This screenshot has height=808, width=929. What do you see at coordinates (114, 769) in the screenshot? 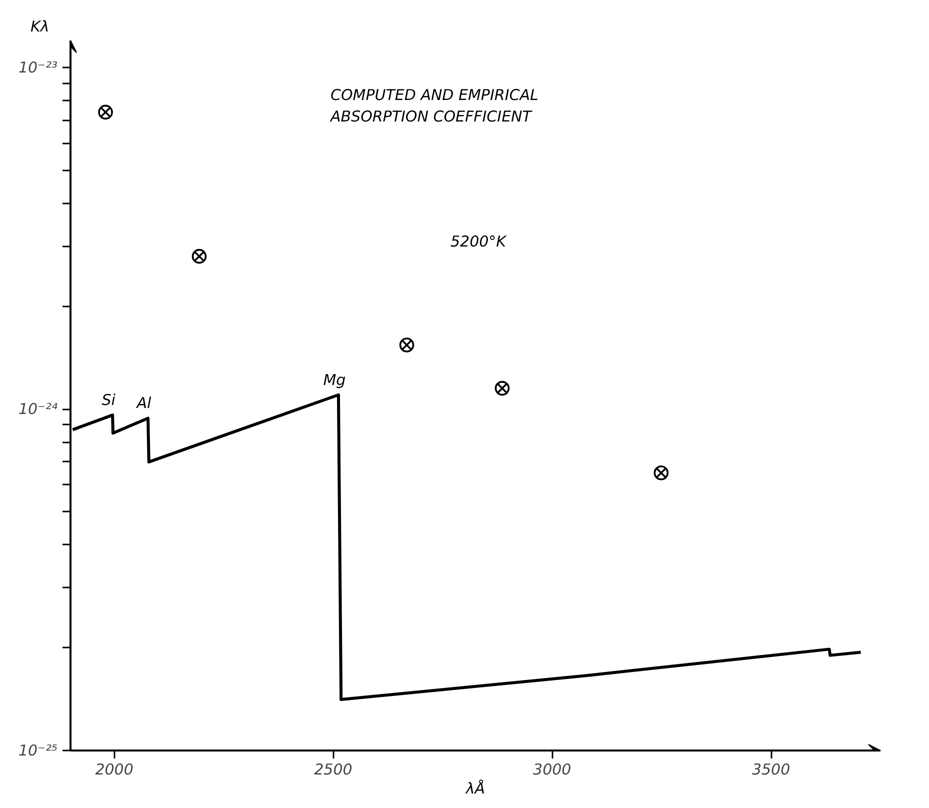
I see `x-tick-label: 2000` at bounding box center [114, 769].